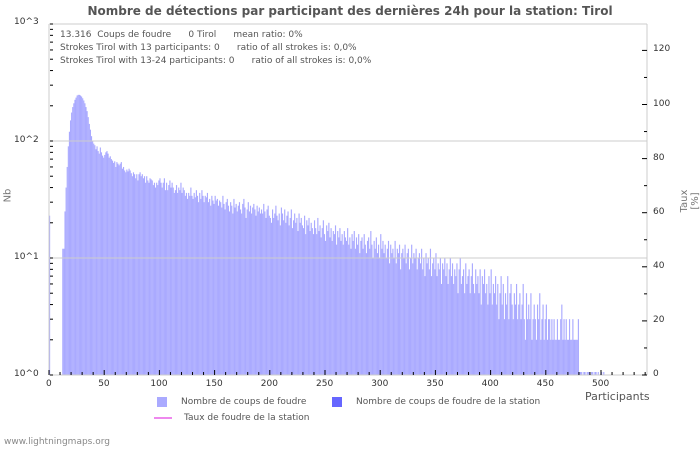 The image size is (700, 450). I want to click on x-tick-300: 300, so click(380, 384).